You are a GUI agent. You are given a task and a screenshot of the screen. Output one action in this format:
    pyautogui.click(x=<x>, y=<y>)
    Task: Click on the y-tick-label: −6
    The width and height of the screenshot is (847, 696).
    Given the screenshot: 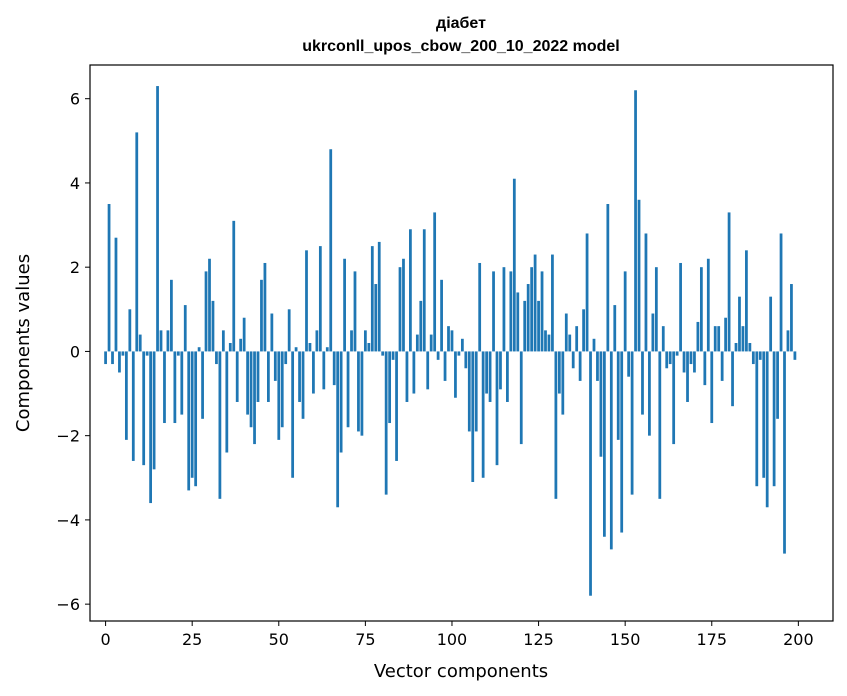 What is the action you would take?
    pyautogui.click(x=68, y=604)
    